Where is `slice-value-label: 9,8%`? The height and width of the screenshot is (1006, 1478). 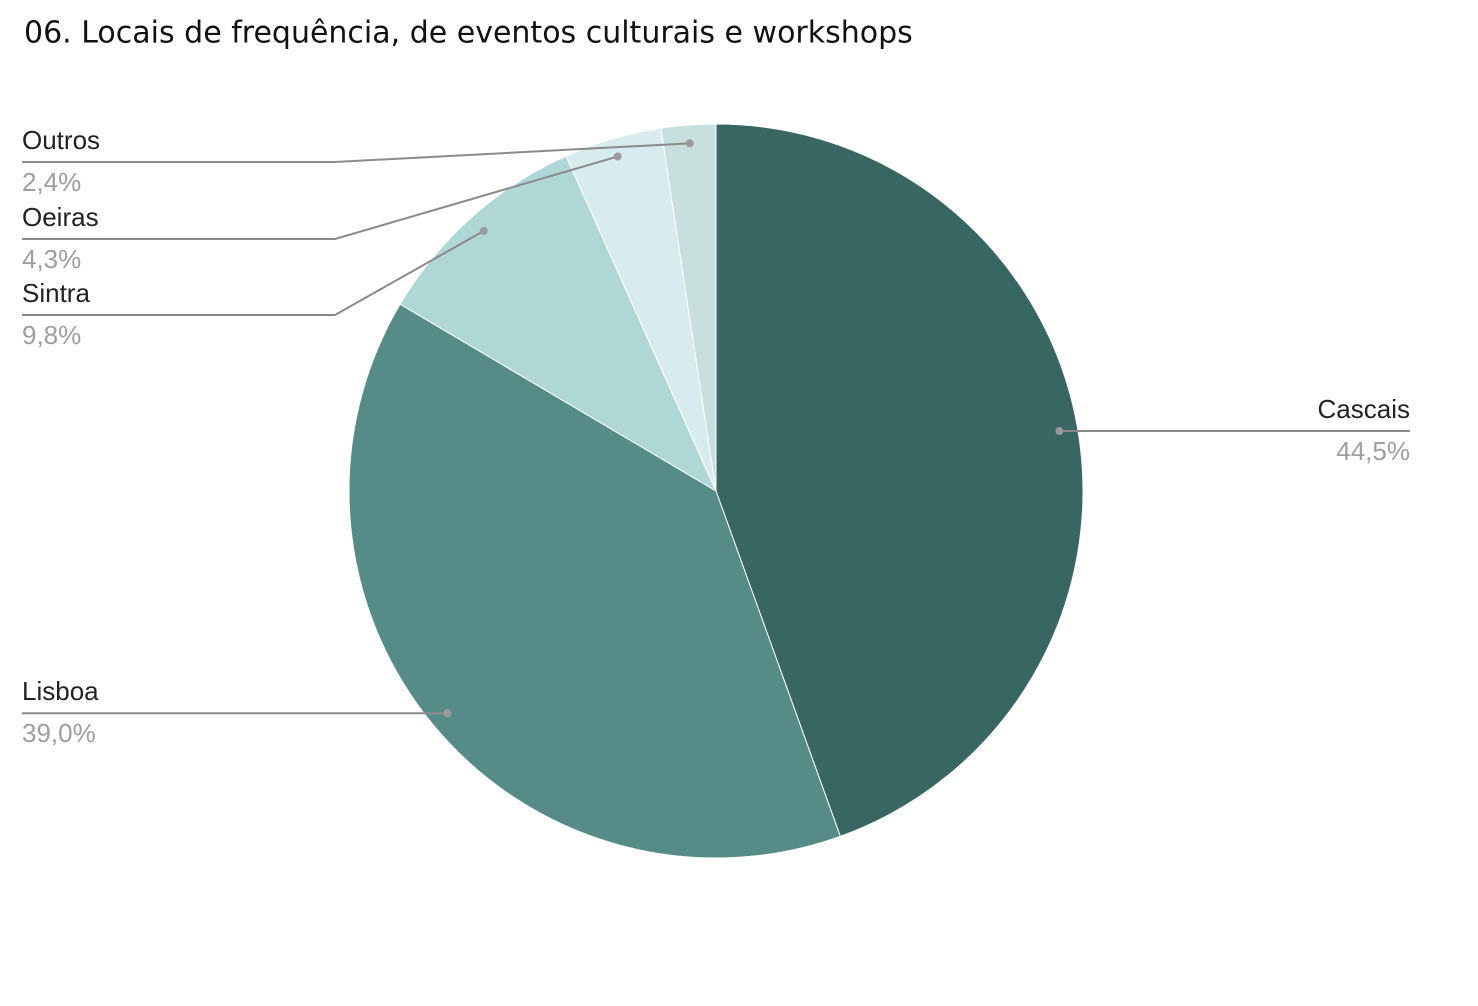 slice-value-label: 9,8% is located at coordinates (51, 335).